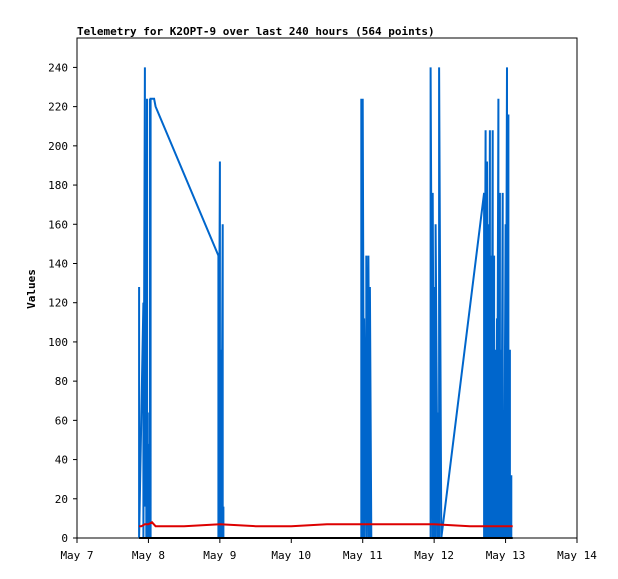 The image size is (618, 579). What do you see at coordinates (58, 67) in the screenshot?
I see `y-tick-label: 240` at bounding box center [58, 67].